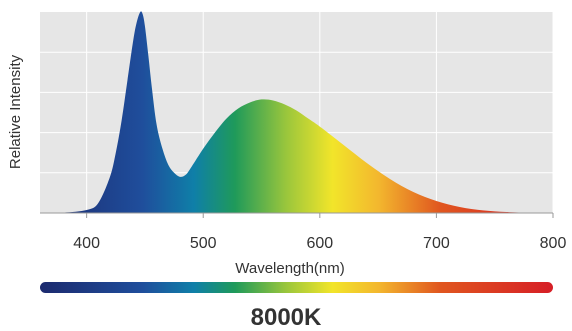 The image size is (572, 331). Describe the element at coordinates (436, 243) in the screenshot. I see `x-tick-label: 700` at that location.